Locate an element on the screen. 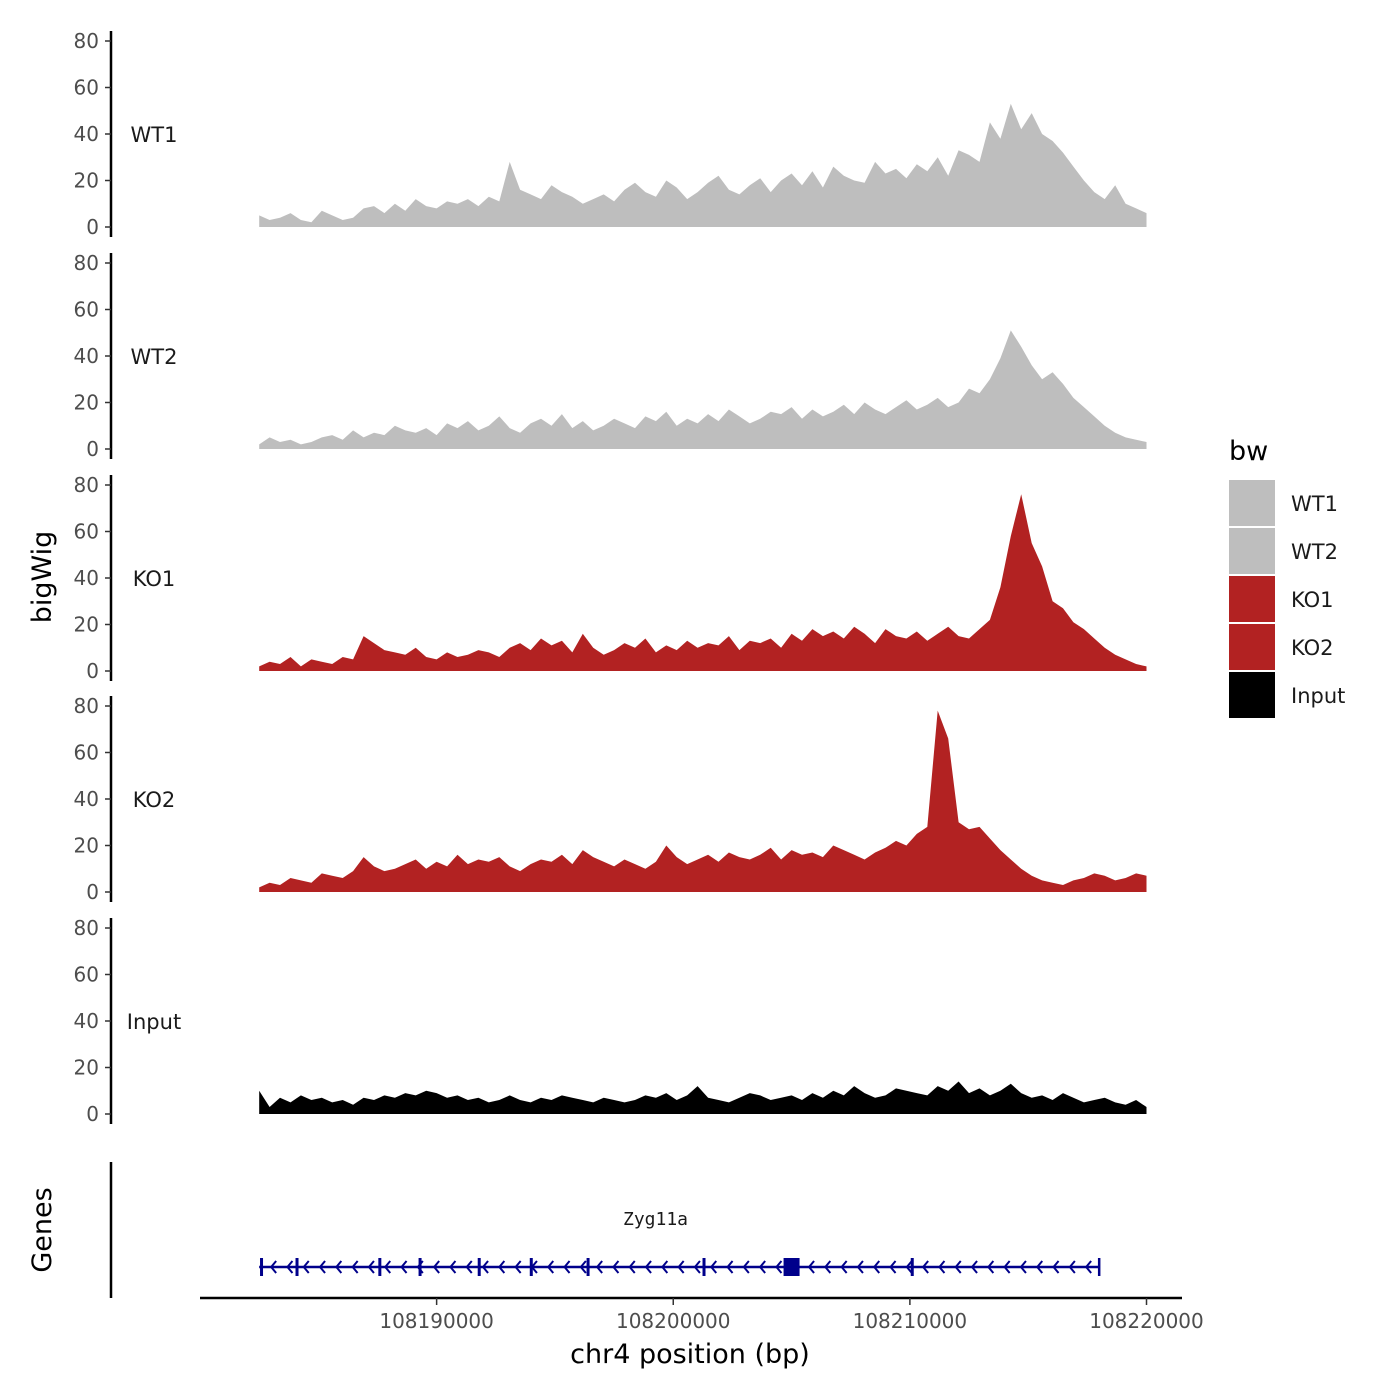 This screenshot has height=1400, width=1400. x-tick-label: 108190000 is located at coordinates (436, 1321).